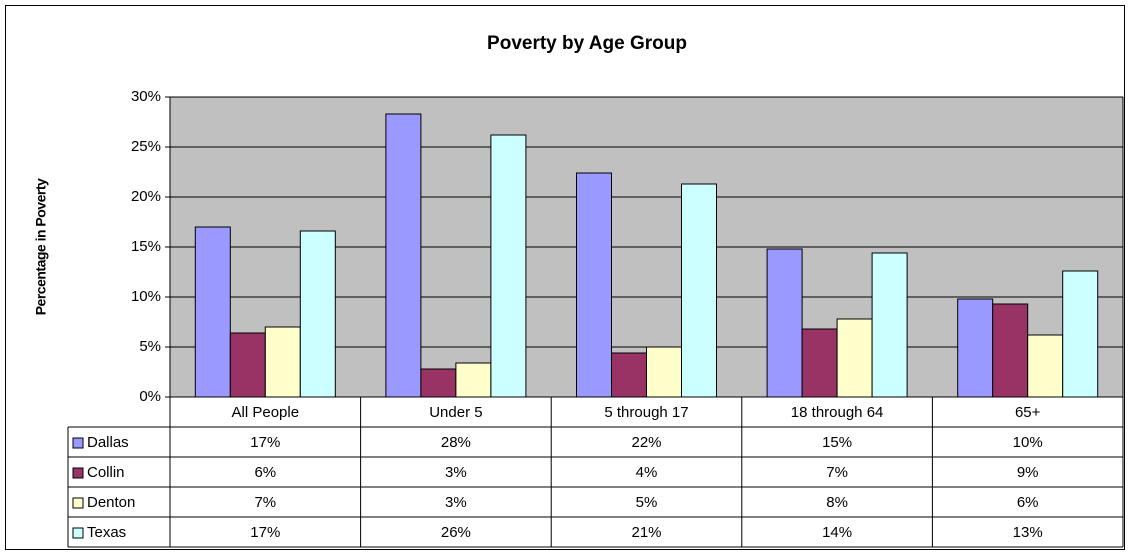  What do you see at coordinates (646, 412) in the screenshot?
I see `x-tick-label: 5 through 17` at bounding box center [646, 412].